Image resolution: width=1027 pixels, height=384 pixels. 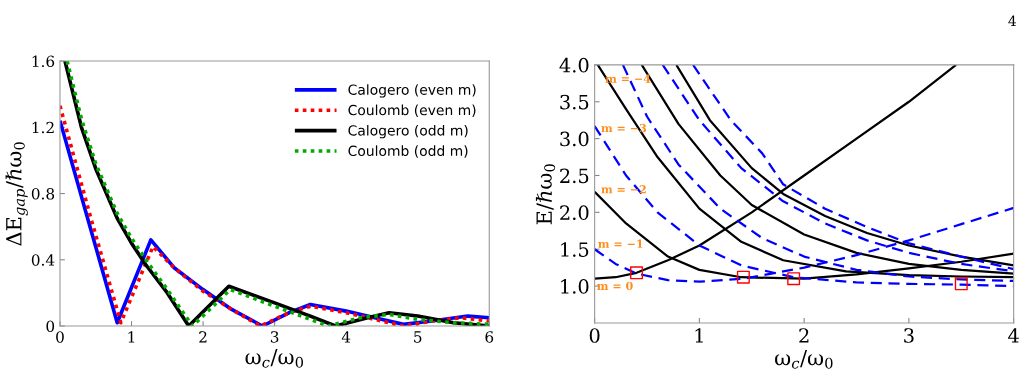 What do you see at coordinates (418, 337) in the screenshot?
I see `x-tick-label: 5` at bounding box center [418, 337].